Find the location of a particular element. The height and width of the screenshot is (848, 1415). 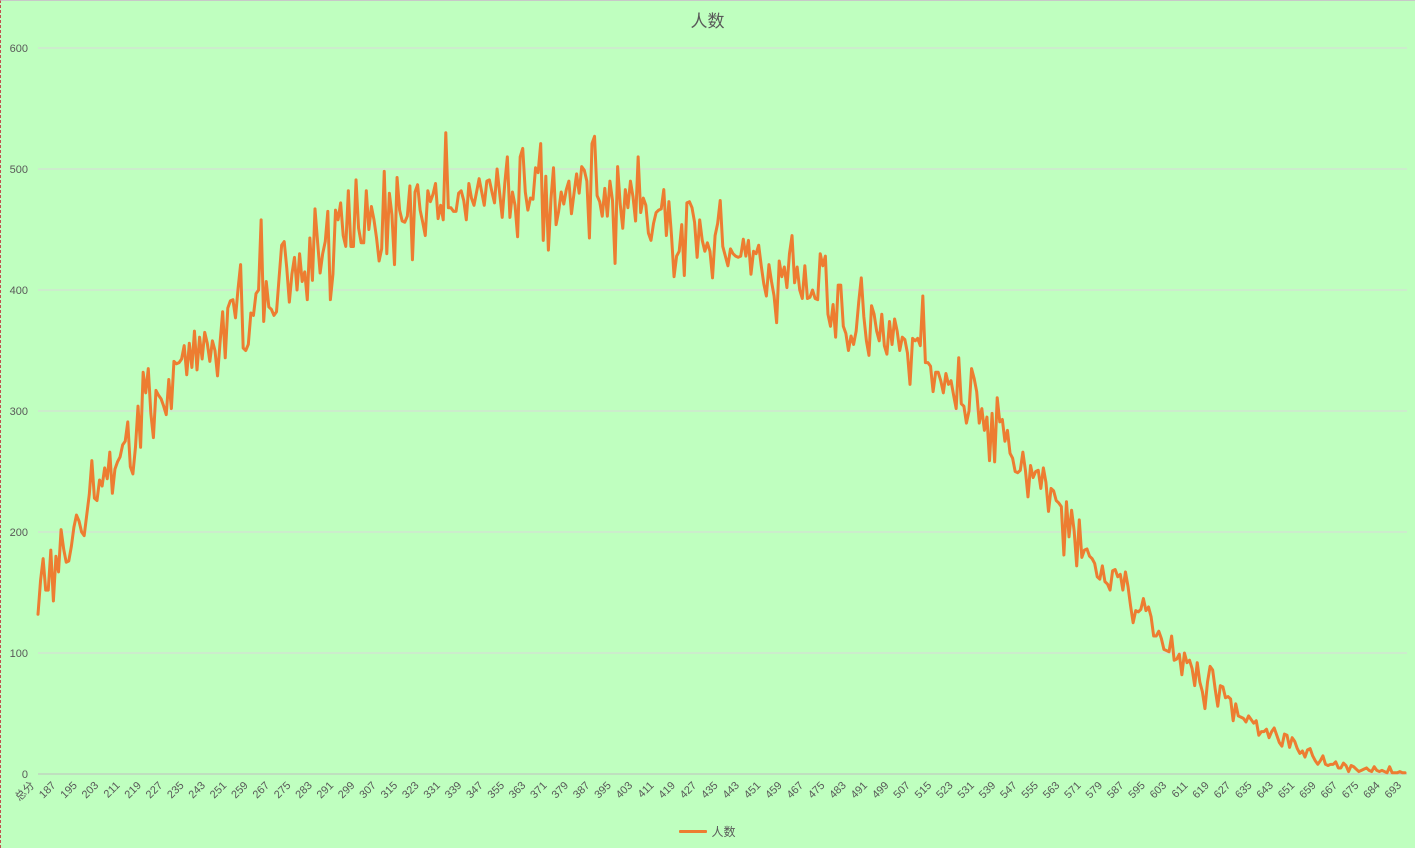

x-tick-label: 684 is located at coordinates (1371, 790).